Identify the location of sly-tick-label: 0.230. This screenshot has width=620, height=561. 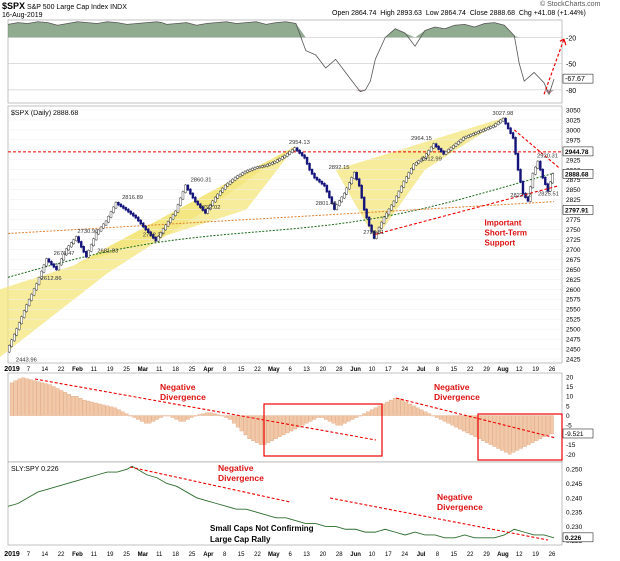
(574, 527).